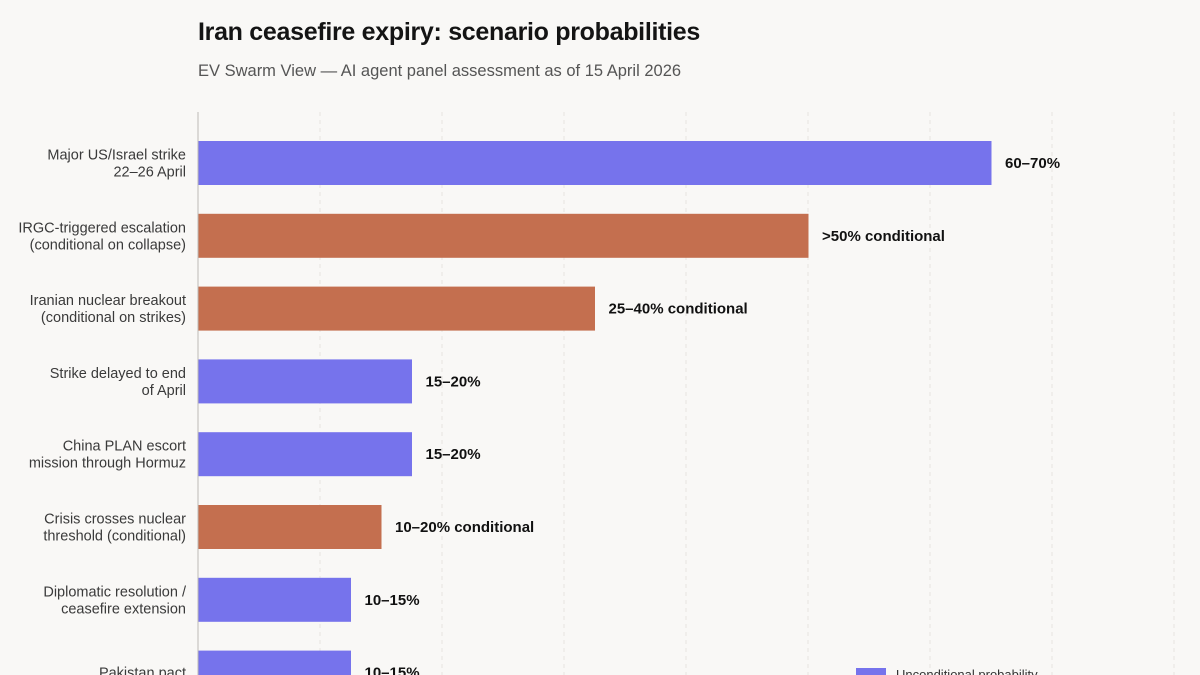 This screenshot has width=1200, height=675. I want to click on category-label: ceasefire extension, so click(123, 609).